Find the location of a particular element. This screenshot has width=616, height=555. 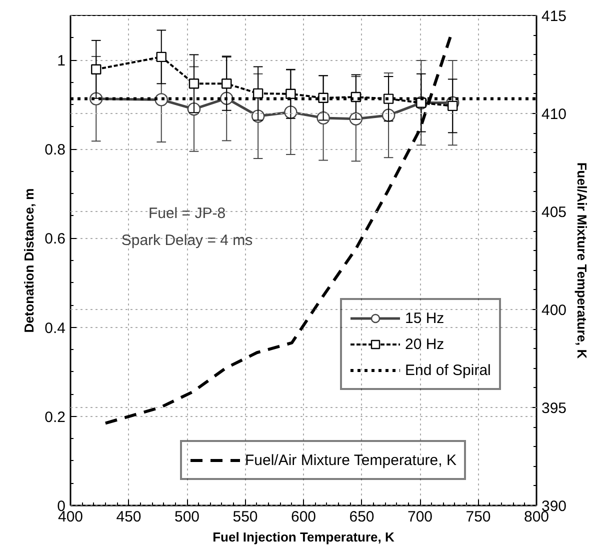

y-tick-label: 0.8 is located at coordinates (55, 150).